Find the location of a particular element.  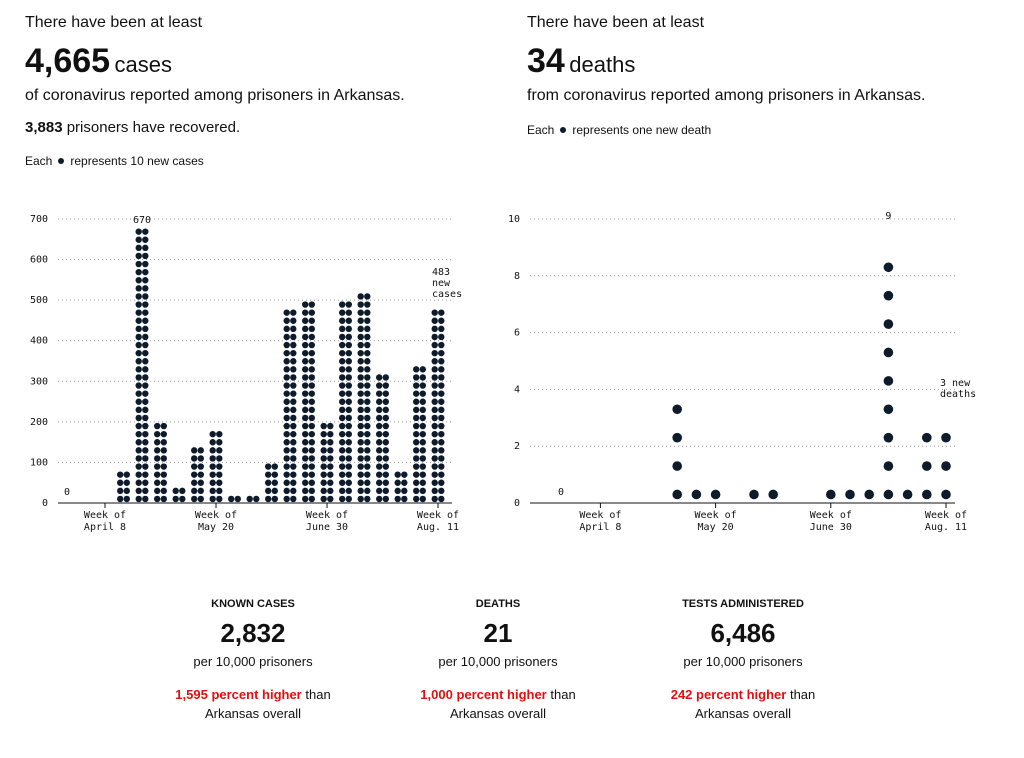

highlight: 1,595 percent higher is located at coordinates (238, 694).